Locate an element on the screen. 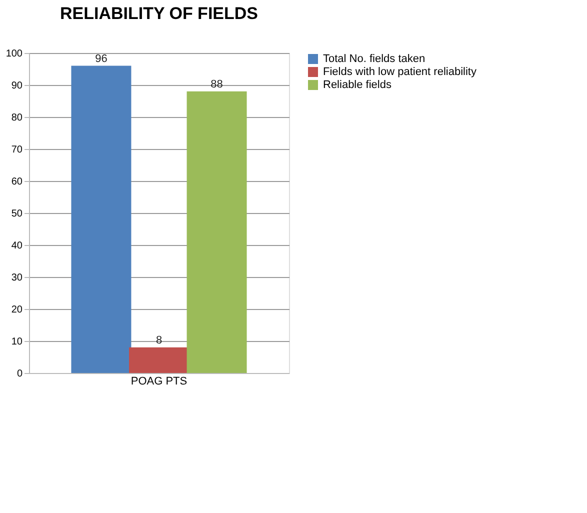  x-tick-label: POAG PTS is located at coordinates (159, 382).